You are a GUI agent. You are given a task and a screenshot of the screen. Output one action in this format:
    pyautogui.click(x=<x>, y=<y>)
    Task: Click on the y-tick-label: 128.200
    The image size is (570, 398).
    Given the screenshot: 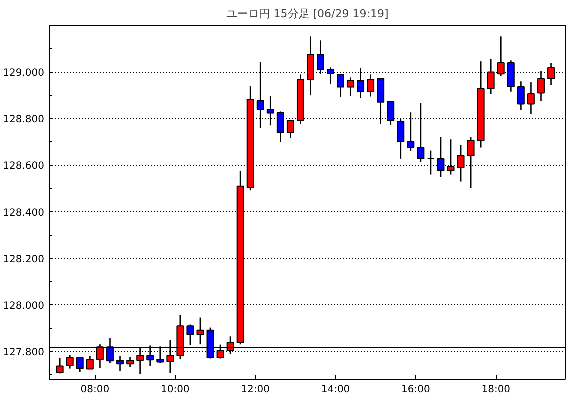 What is the action you would take?
    pyautogui.click(x=24, y=260)
    